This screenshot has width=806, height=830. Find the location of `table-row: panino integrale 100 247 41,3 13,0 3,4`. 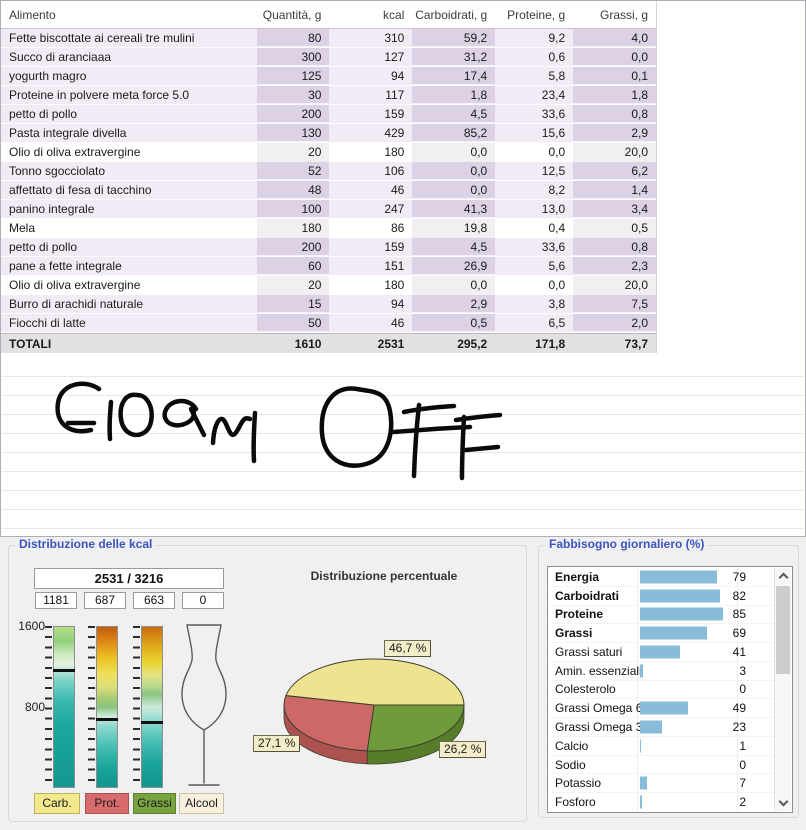

table-row: panino integrale 100 247 41,3 13,0 3,4 is located at coordinates (328, 209).